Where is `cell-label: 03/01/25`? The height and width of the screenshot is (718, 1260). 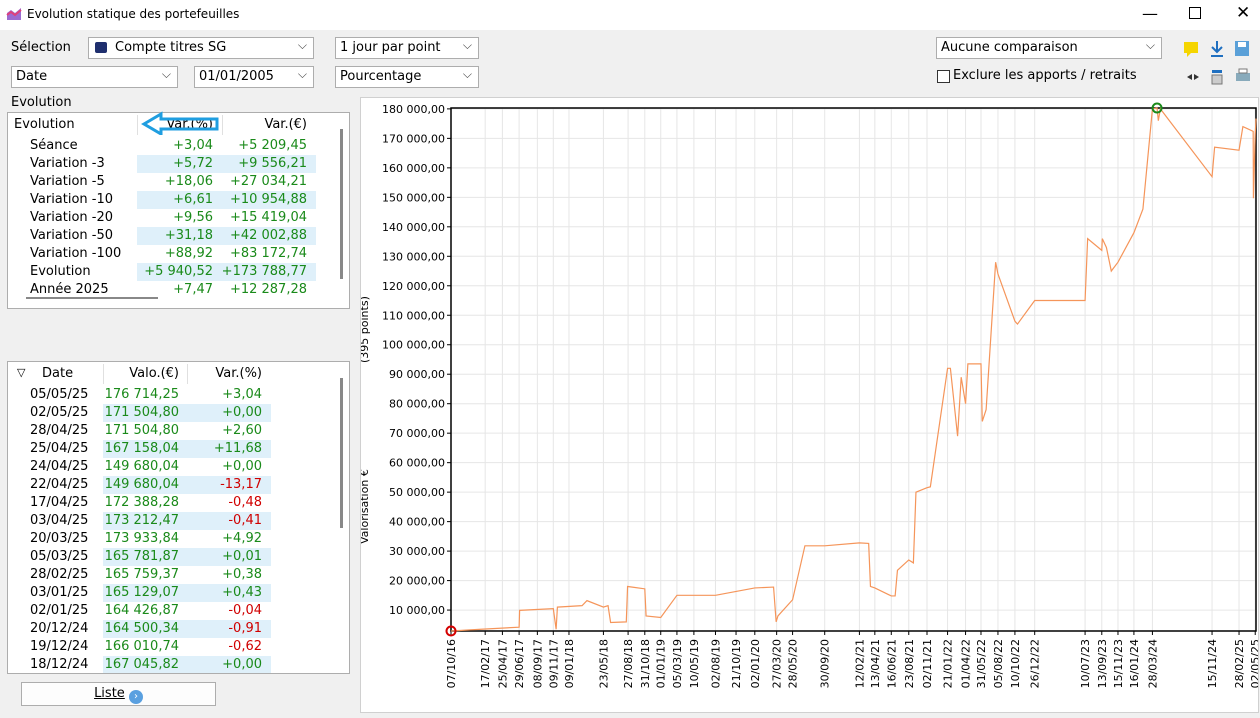 cell-label: 03/01/25 is located at coordinates (59, 592).